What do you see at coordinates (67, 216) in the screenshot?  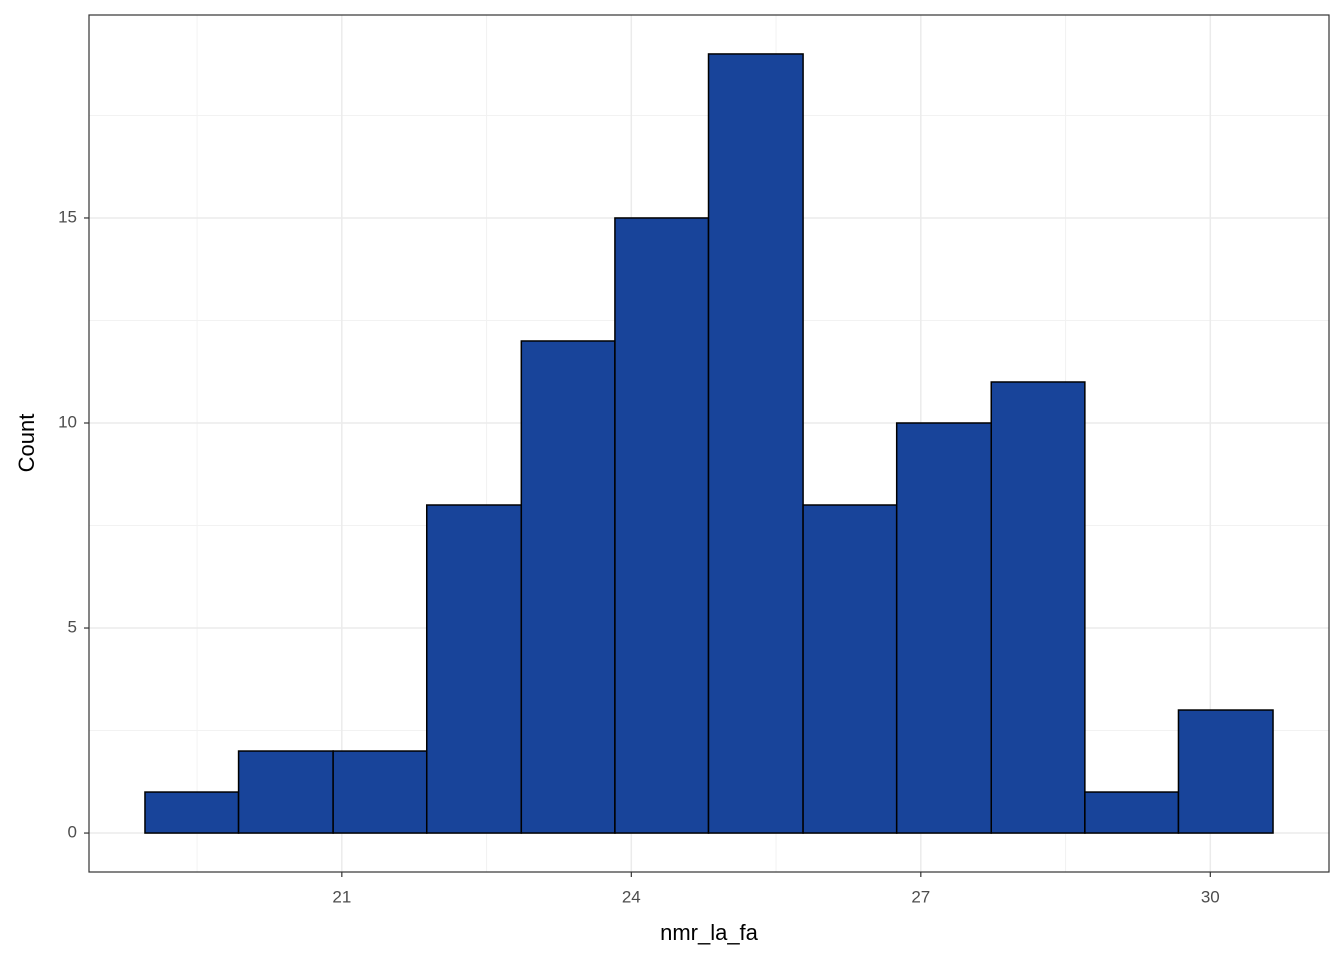 I see `y-tick-label: 15` at bounding box center [67, 216].